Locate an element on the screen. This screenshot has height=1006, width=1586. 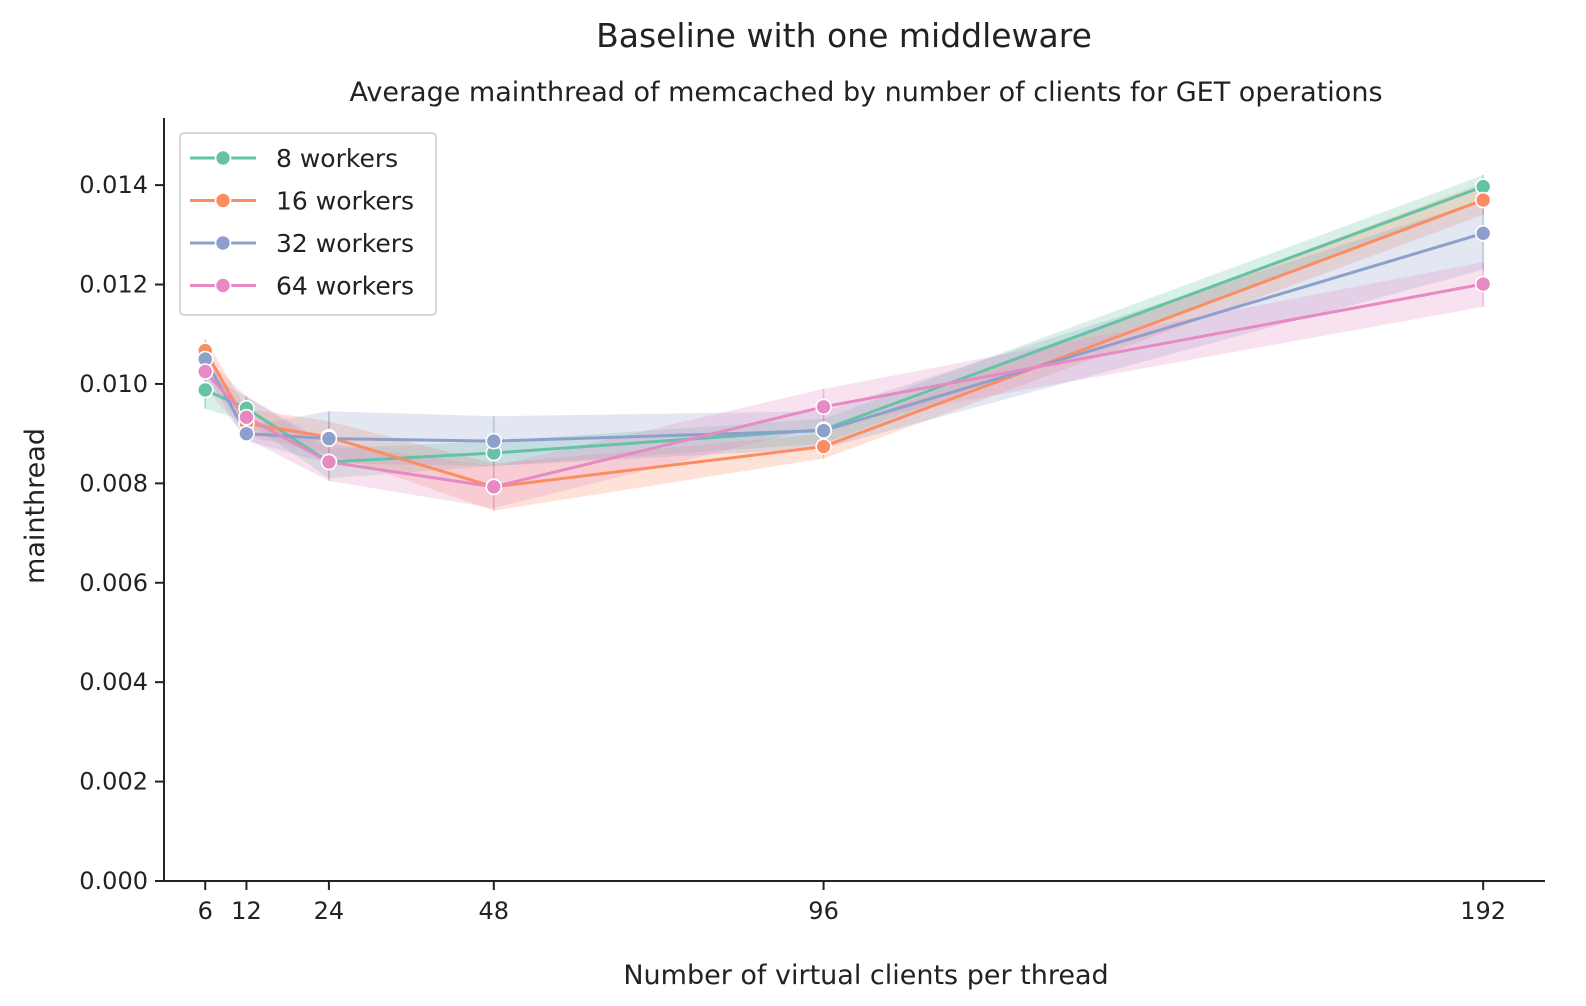
y-tick-label: 0.010 is located at coordinates (113, 384).